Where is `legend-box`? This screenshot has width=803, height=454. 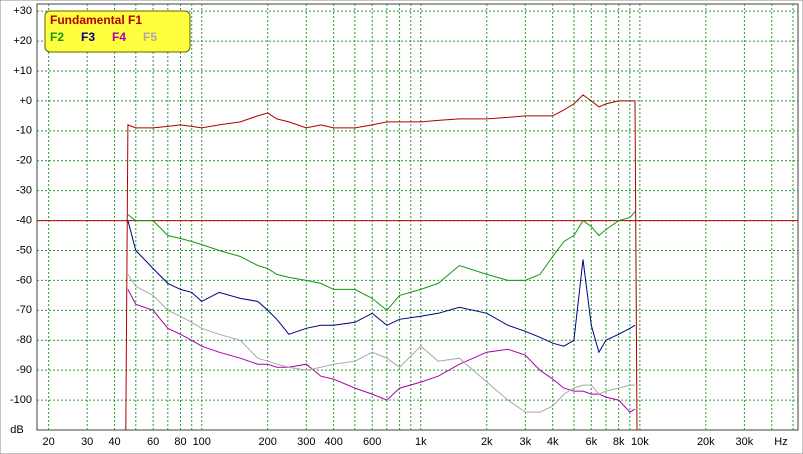 legend-box is located at coordinates (117, 31).